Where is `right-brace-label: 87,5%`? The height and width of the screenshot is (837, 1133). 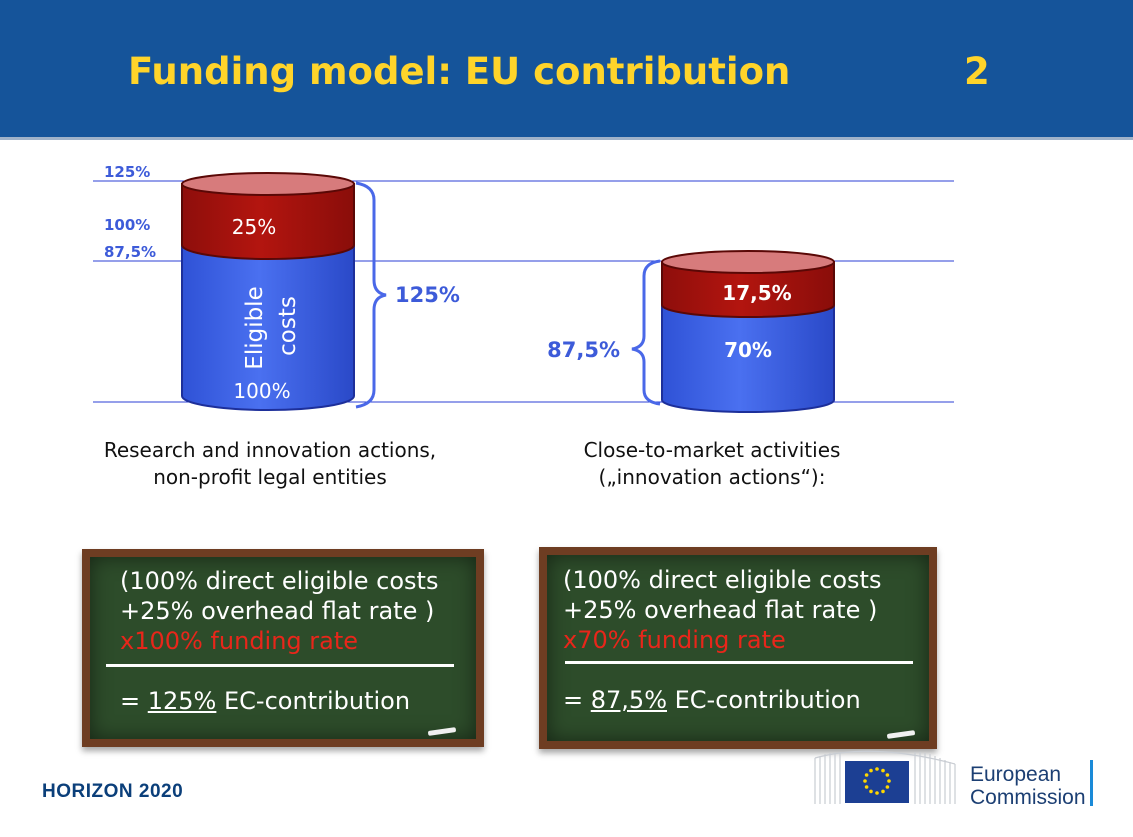 right-brace-label: 87,5% is located at coordinates (583, 350).